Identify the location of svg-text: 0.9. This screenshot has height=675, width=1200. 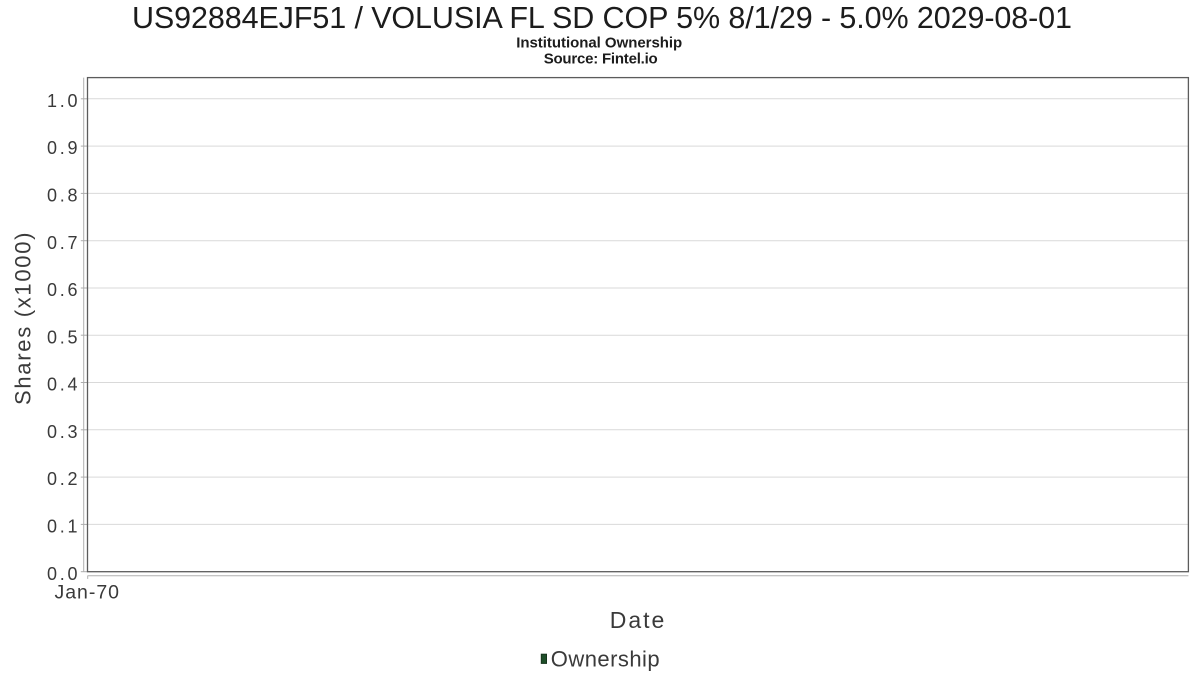
(62, 148).